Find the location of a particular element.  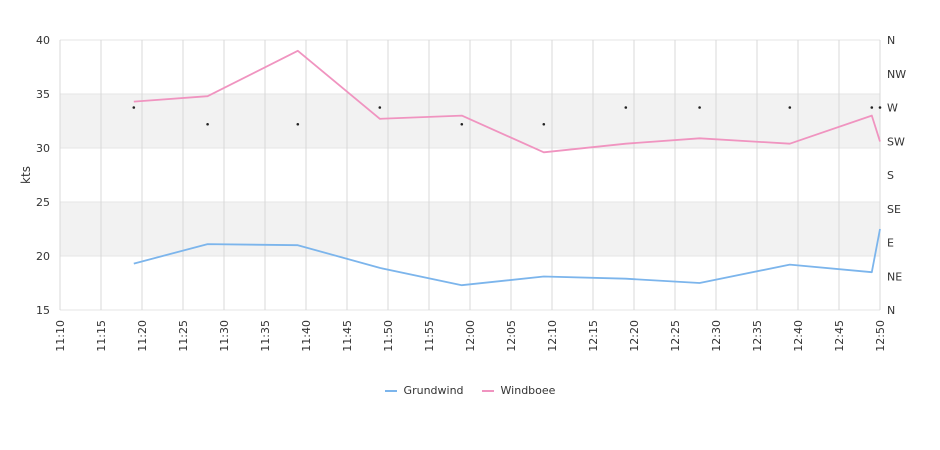

x-tick-label-18: 12:40 is located at coordinates (798, 336).